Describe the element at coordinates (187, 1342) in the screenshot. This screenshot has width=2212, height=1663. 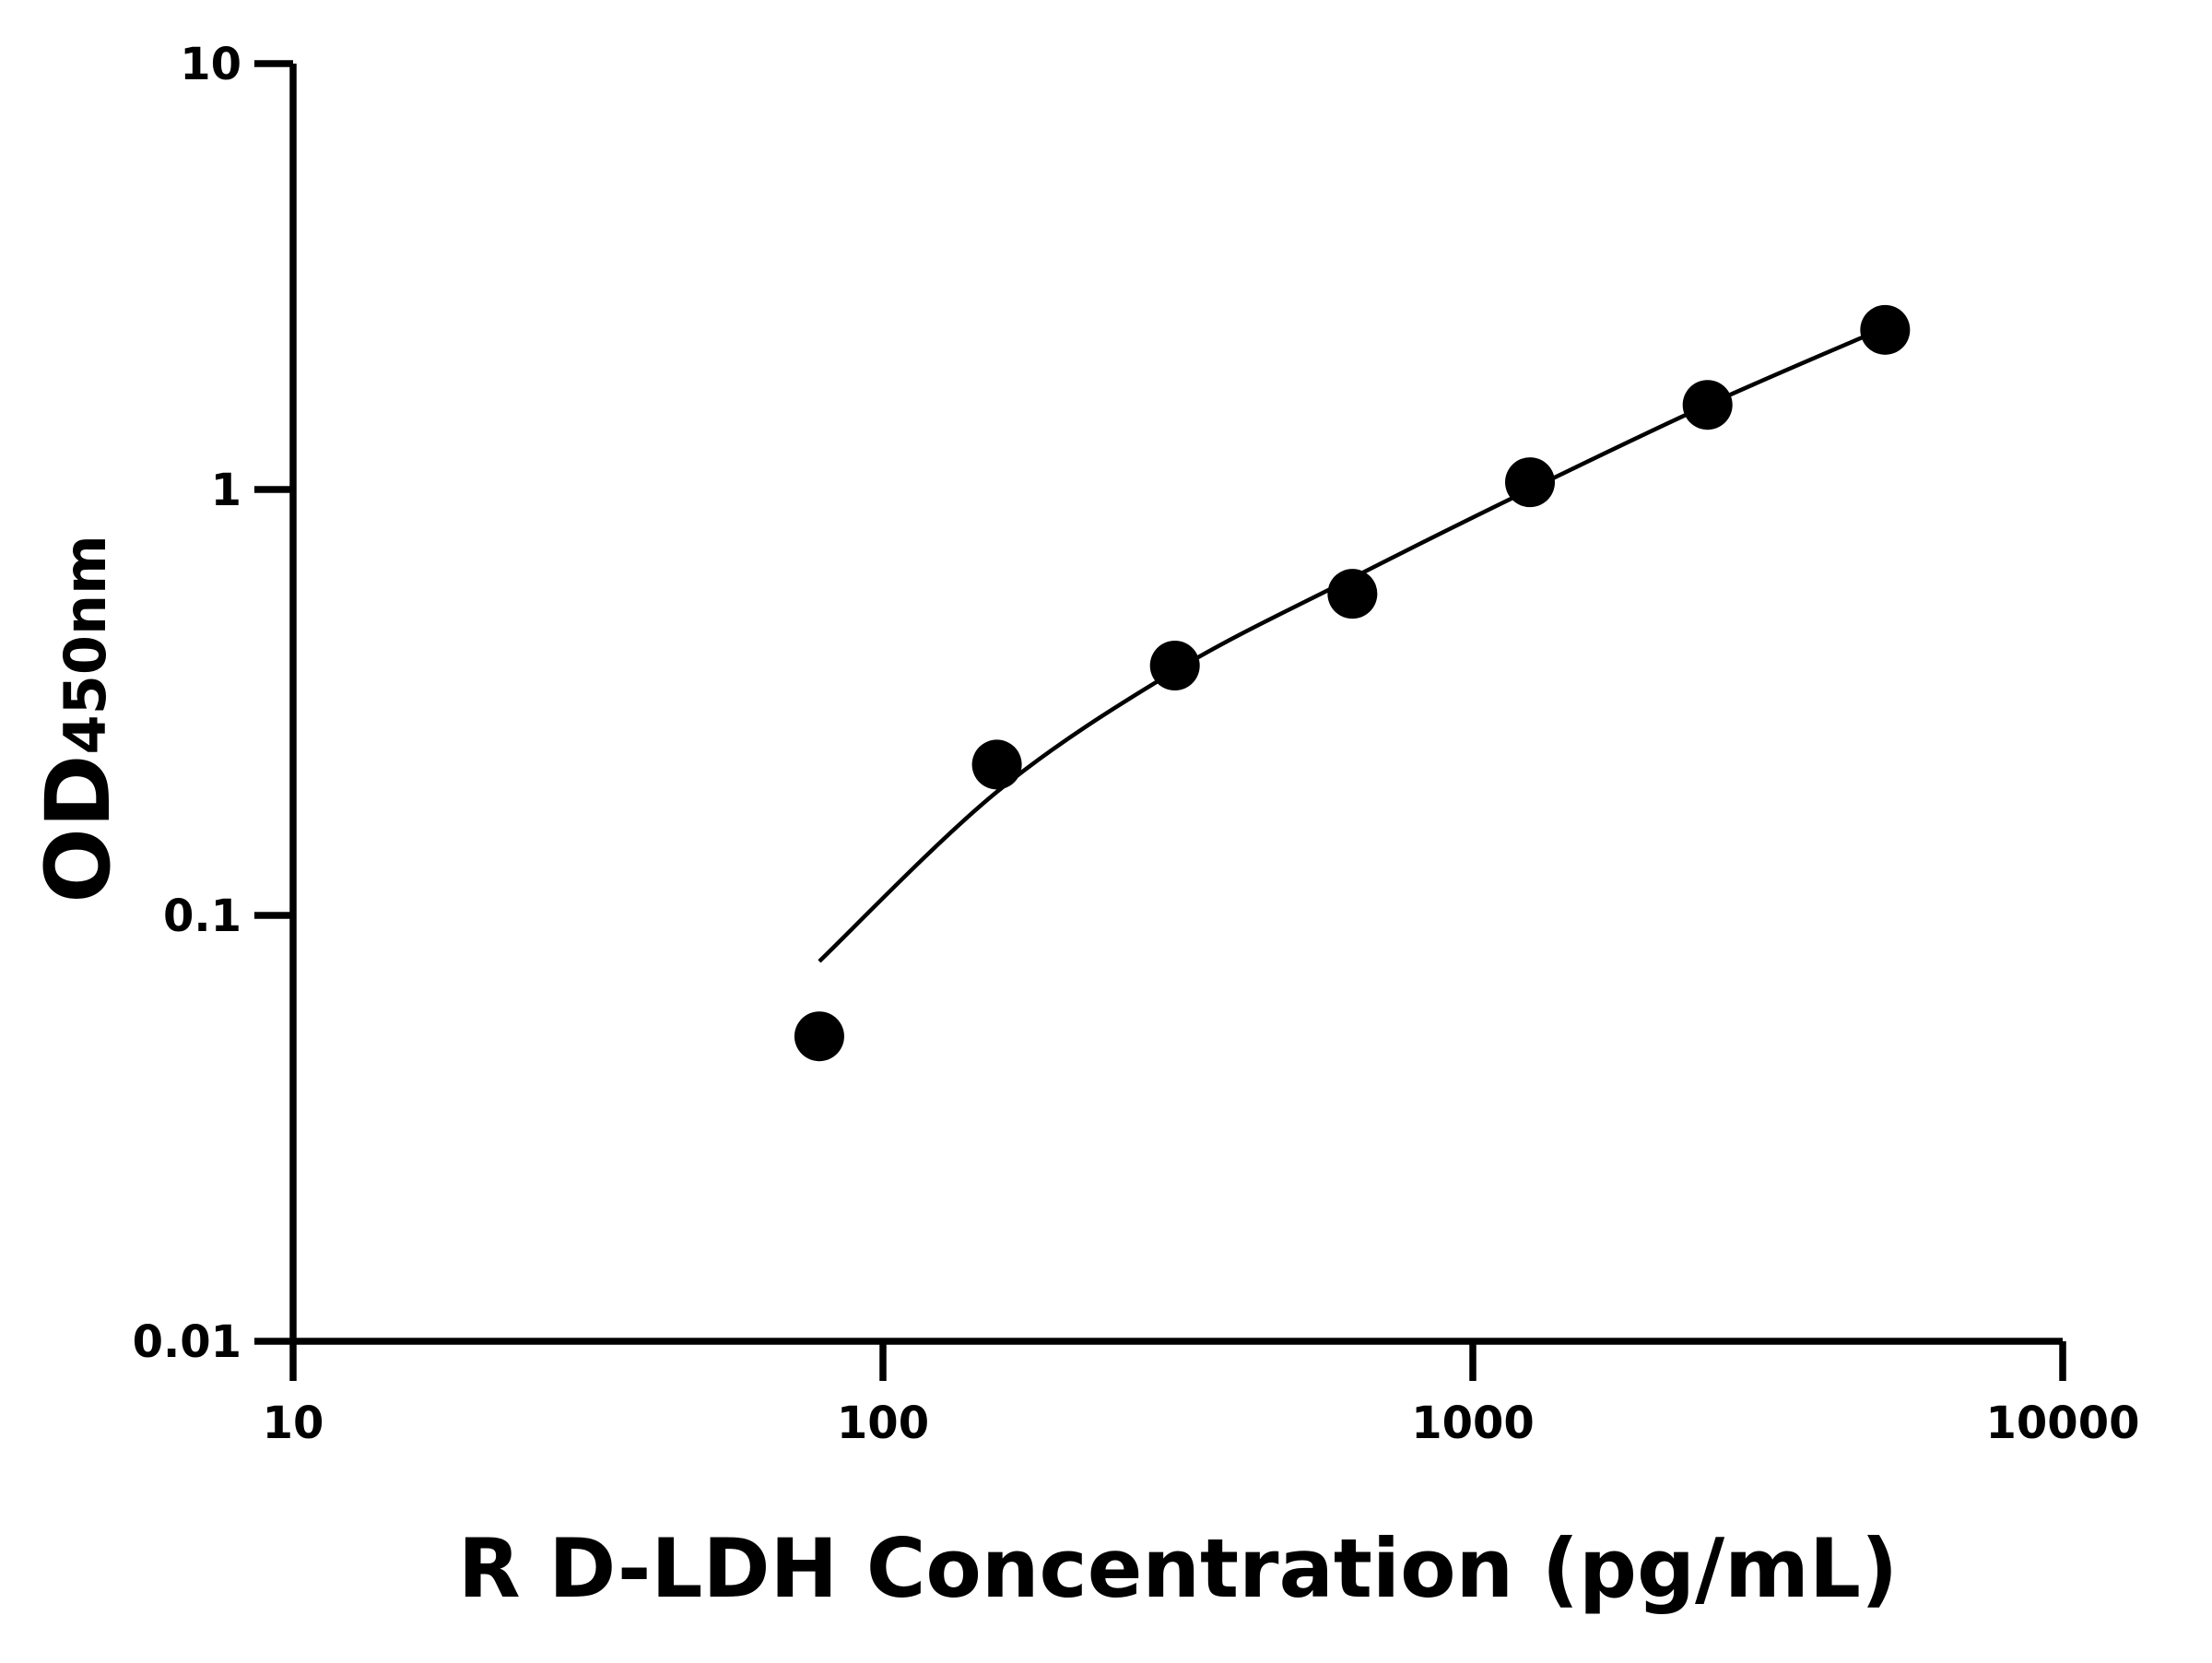
I see `y-tick-label: 0.01` at that location.